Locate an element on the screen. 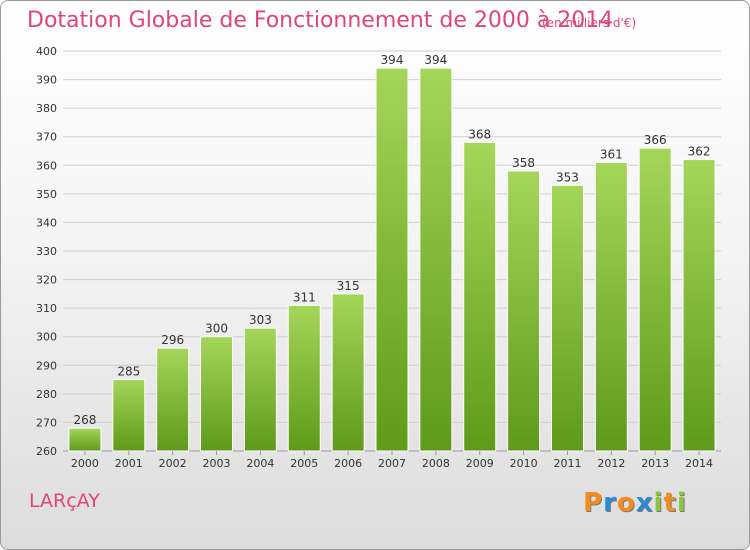 This screenshot has width=750, height=550. y-tick-label: 360 is located at coordinates (46, 165).